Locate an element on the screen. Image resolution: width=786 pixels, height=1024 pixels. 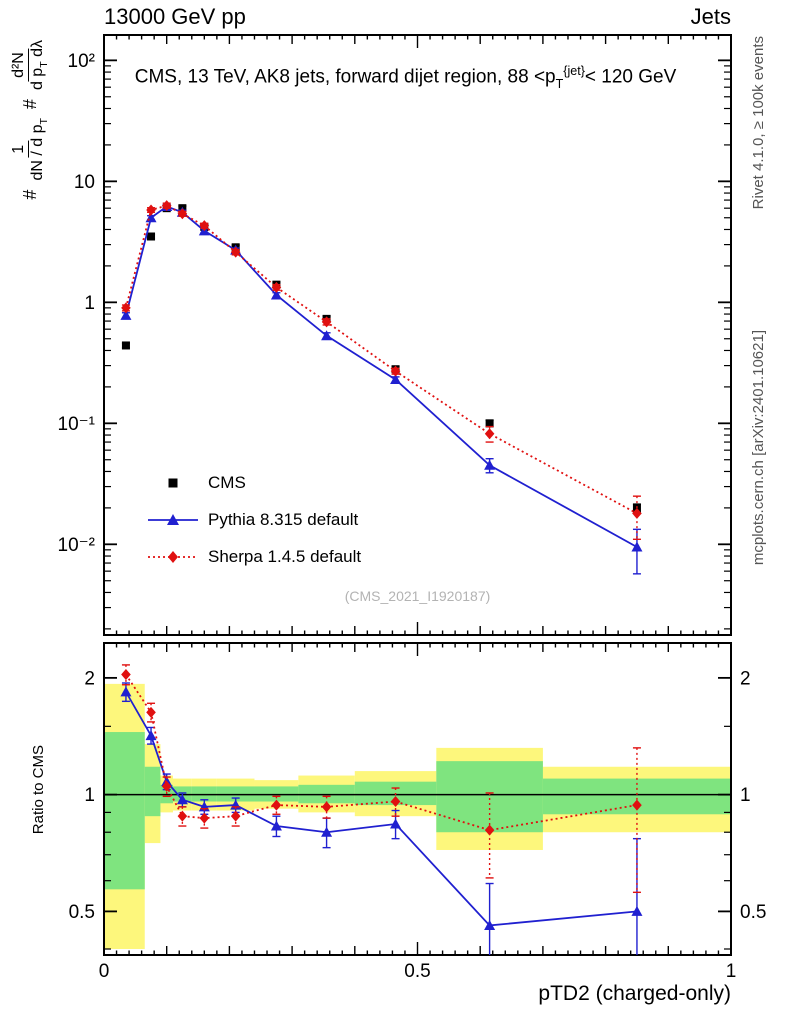
mcplots-arxiv-note: mcplots.cern.ch [arXiv:2401.10621] is located at coordinates (758, 448).